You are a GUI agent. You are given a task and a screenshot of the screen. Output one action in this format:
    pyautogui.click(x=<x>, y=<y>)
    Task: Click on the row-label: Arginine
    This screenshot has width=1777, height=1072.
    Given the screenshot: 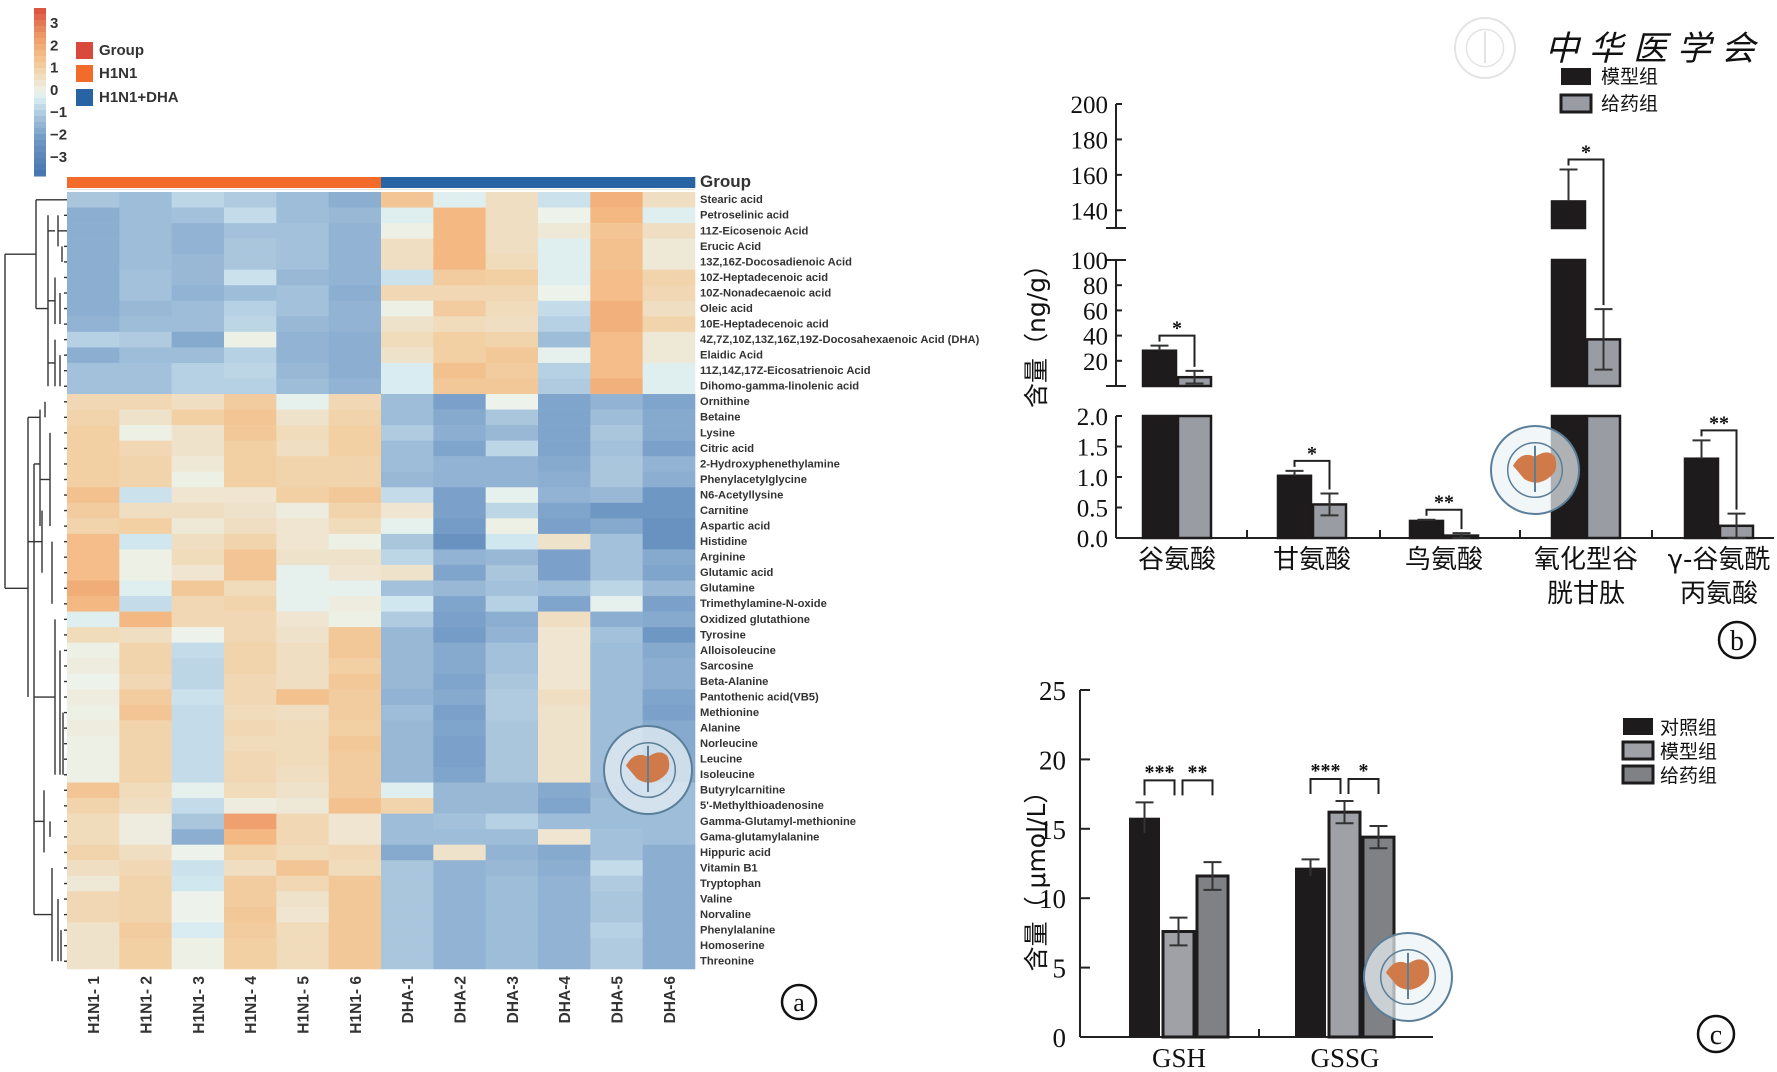 What is the action you would take?
    pyautogui.click(x=722, y=558)
    